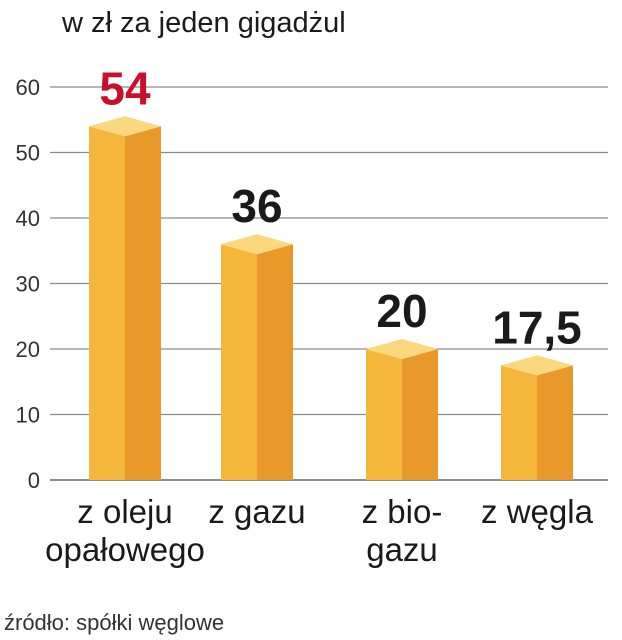 This screenshot has height=640, width=622. I want to click on y-tick-label: 0, so click(34, 480).